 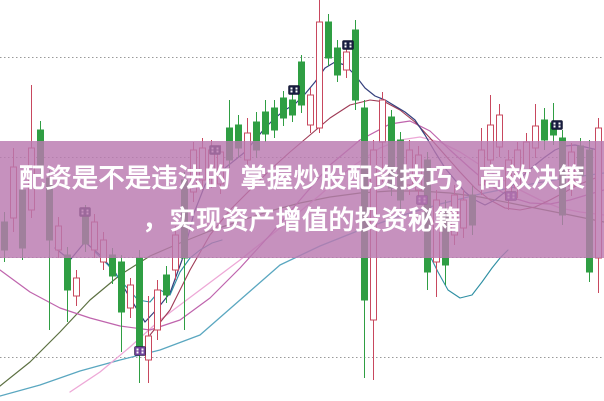 What do you see at coordinates (301, 220) in the screenshot?
I see `banner-title-line2: ，实现资产增值的投资秘籍` at bounding box center [301, 220].